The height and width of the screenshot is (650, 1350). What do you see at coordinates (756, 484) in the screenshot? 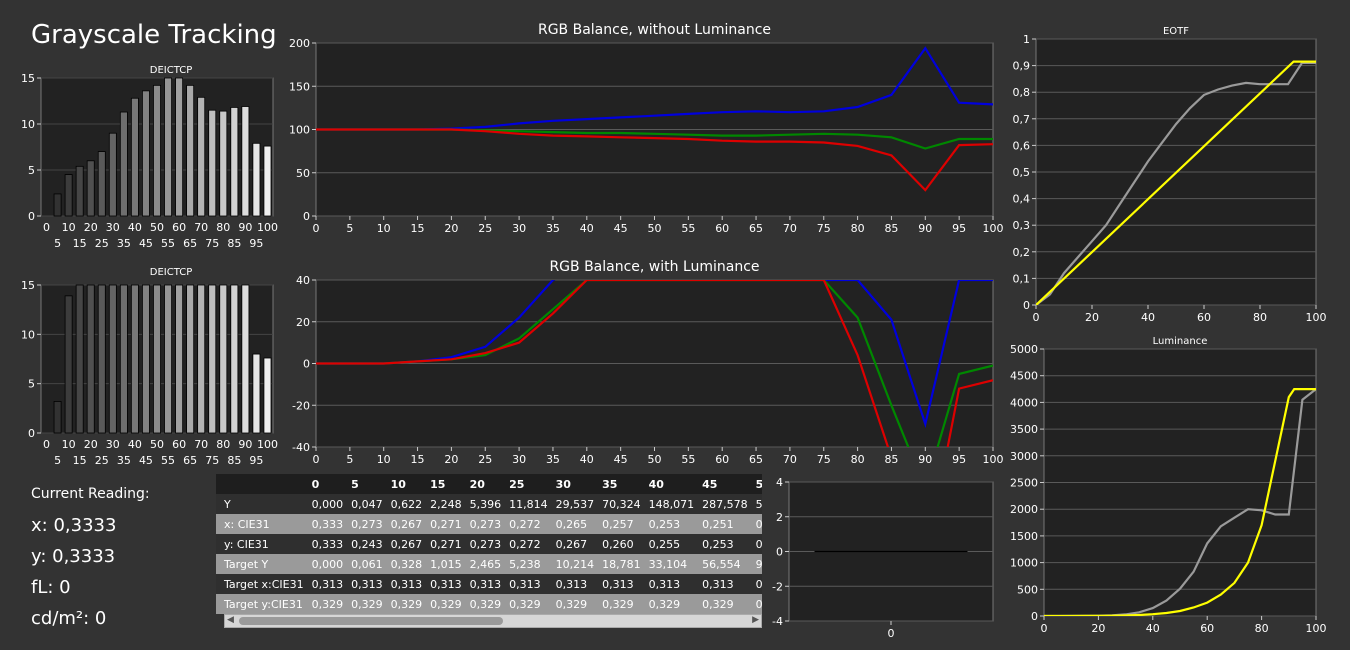
I see `column-header: 50` at bounding box center [756, 484].